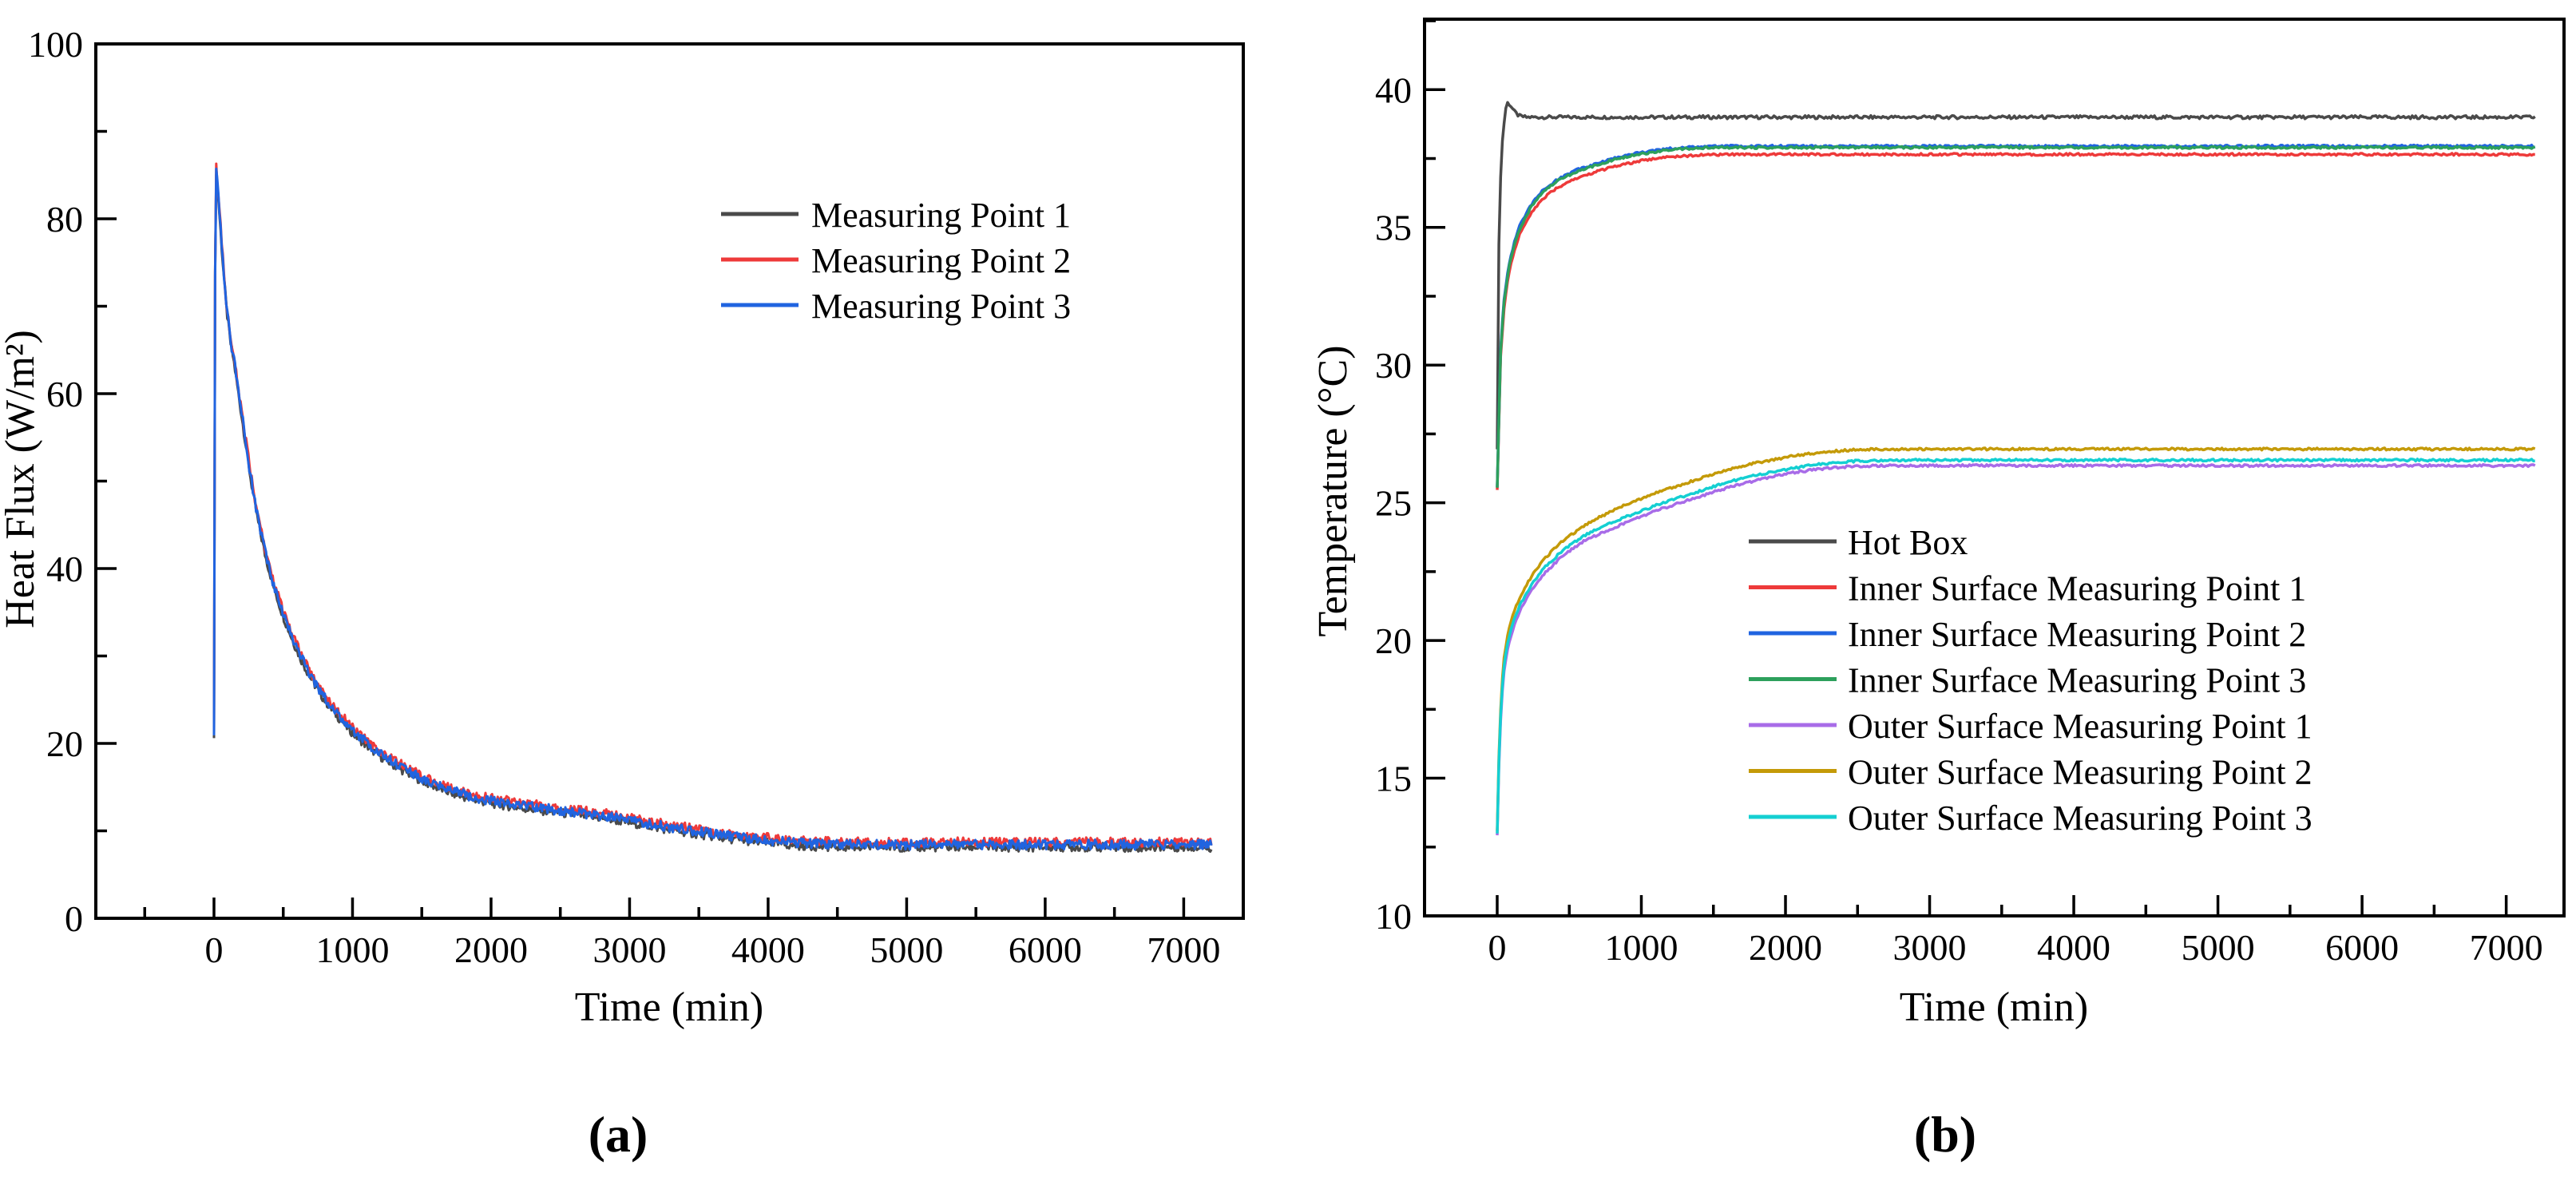 The height and width of the screenshot is (1177, 2576). Describe the element at coordinates (2077, 680) in the screenshot. I see `legend-label: Inner Surface Measuring Point 3` at that location.